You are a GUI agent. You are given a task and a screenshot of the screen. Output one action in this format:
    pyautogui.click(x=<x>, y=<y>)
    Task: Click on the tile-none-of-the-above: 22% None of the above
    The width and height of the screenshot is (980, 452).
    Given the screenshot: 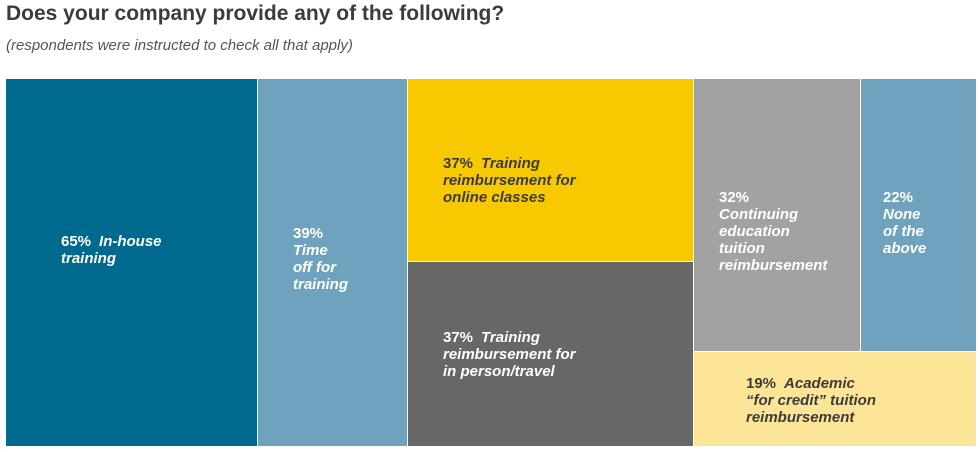 What is the action you would take?
    pyautogui.click(x=918, y=215)
    